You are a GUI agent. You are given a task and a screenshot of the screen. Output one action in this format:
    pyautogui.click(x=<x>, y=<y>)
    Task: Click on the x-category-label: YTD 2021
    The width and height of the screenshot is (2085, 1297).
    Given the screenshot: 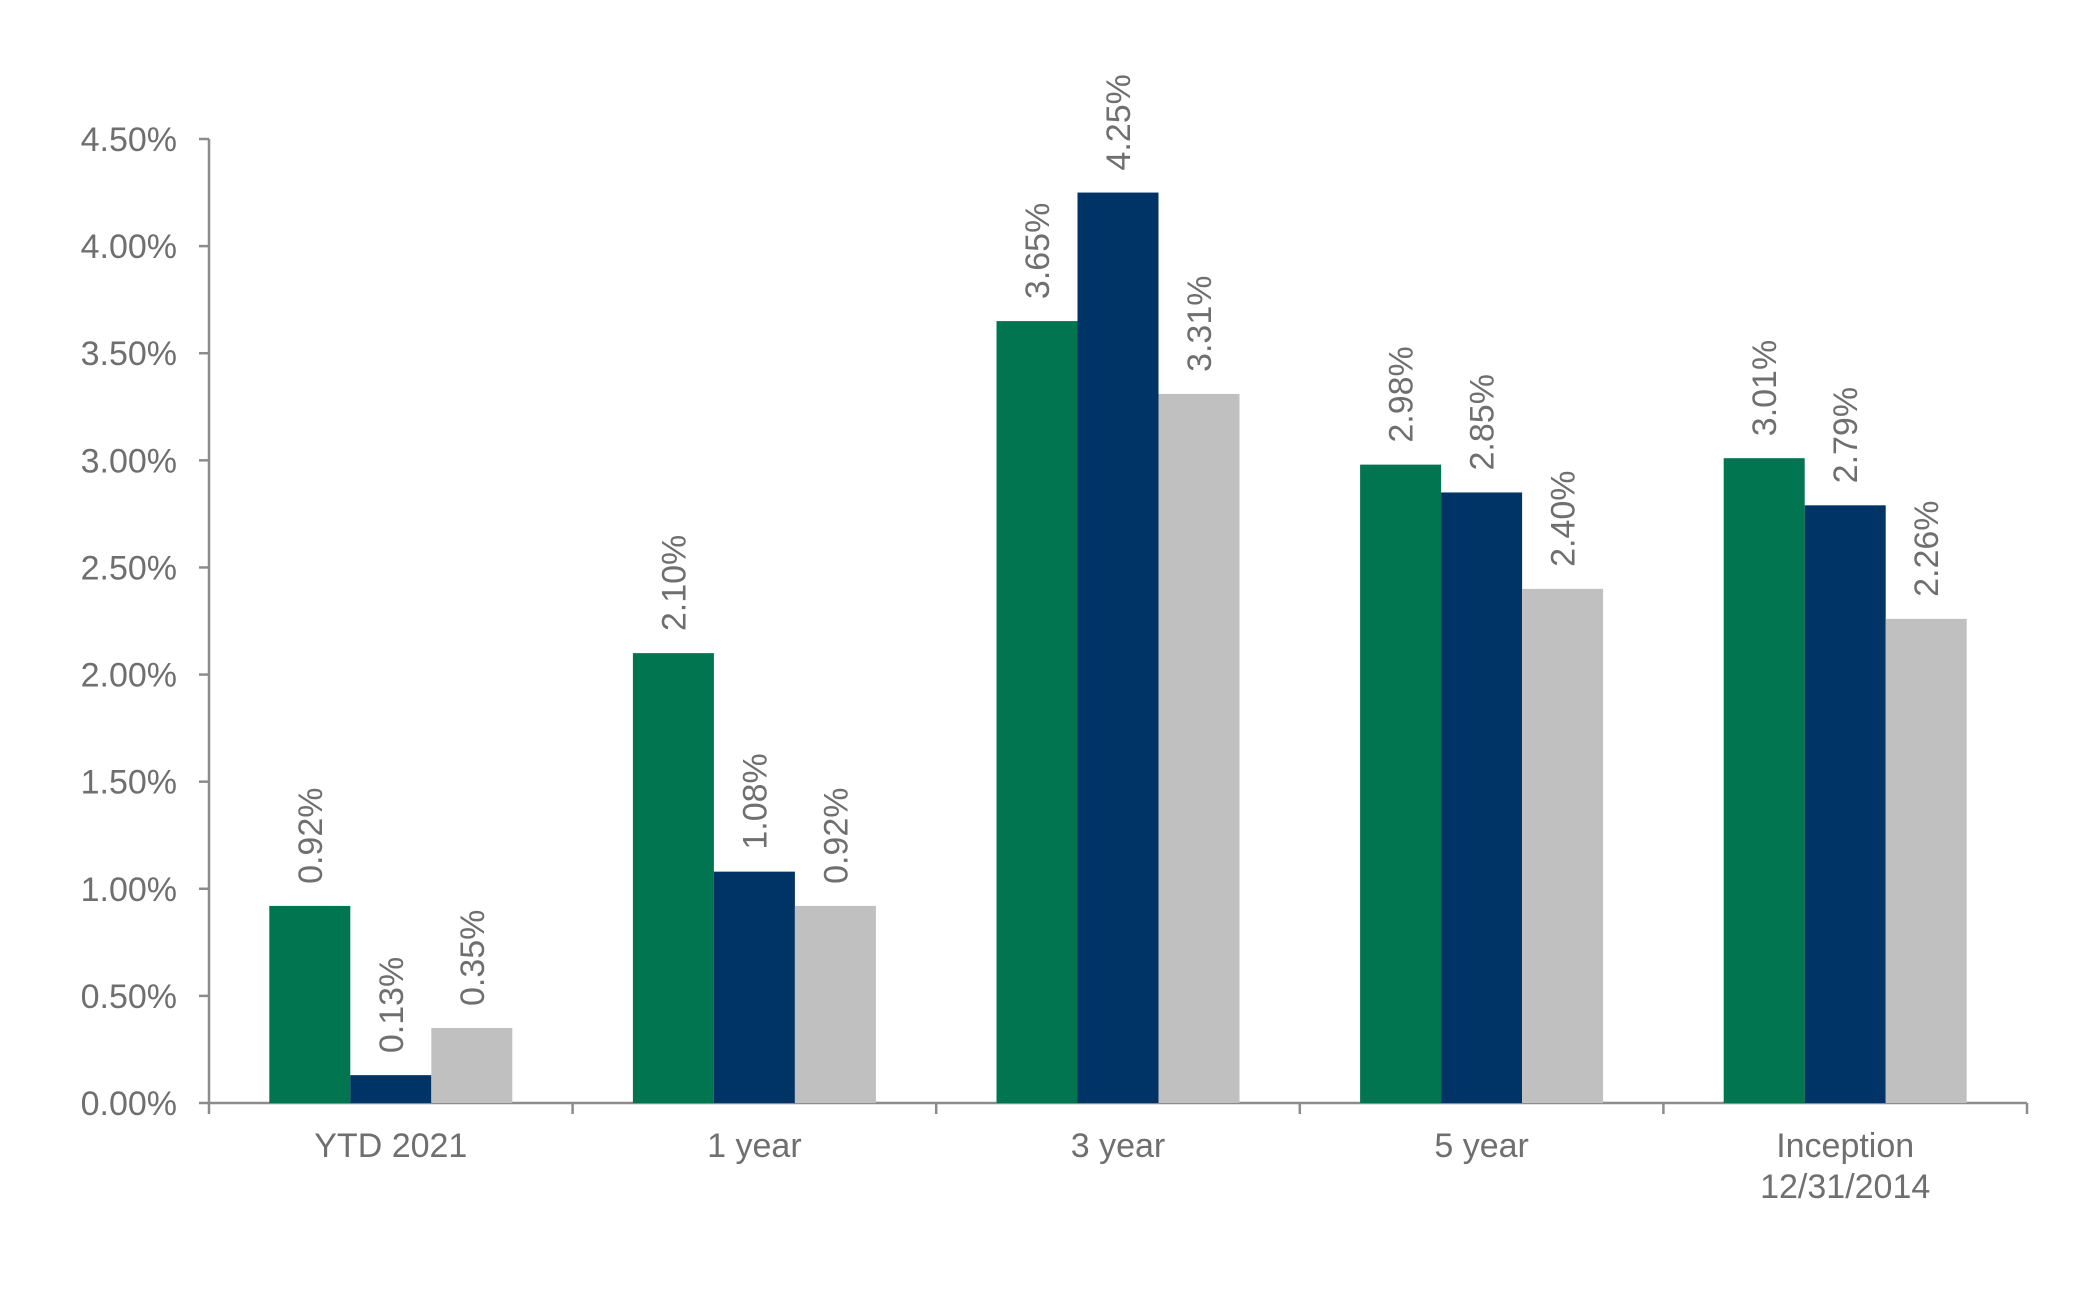 What is the action you would take?
    pyautogui.click(x=390, y=1146)
    